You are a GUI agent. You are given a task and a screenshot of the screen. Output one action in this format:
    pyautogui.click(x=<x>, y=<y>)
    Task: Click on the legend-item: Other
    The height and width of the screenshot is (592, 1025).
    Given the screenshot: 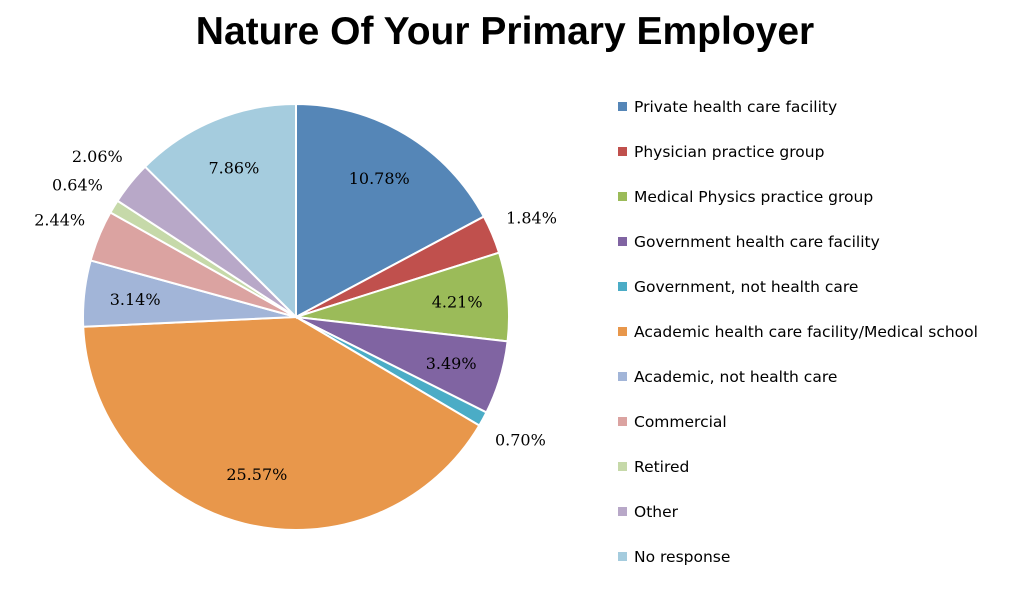 What is the action you would take?
    pyautogui.click(x=798, y=514)
    